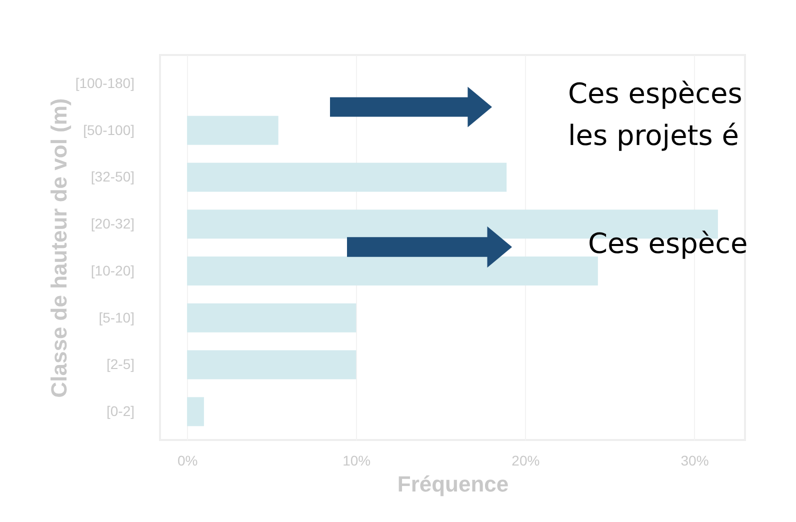 This screenshot has height=522, width=796. What do you see at coordinates (653, 135) in the screenshot?
I see `annotation: les projets é` at bounding box center [653, 135].